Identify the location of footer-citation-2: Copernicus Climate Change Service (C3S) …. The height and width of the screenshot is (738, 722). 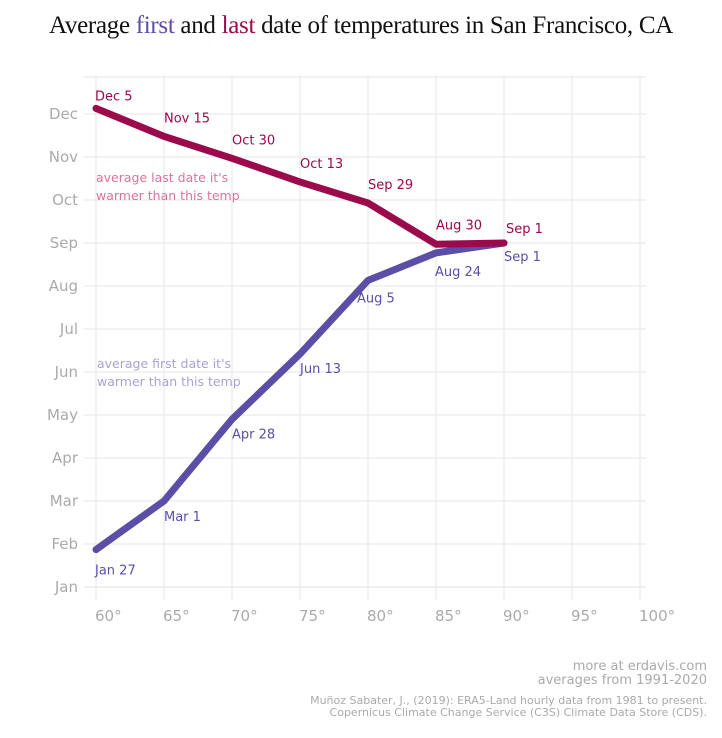
(518, 712).